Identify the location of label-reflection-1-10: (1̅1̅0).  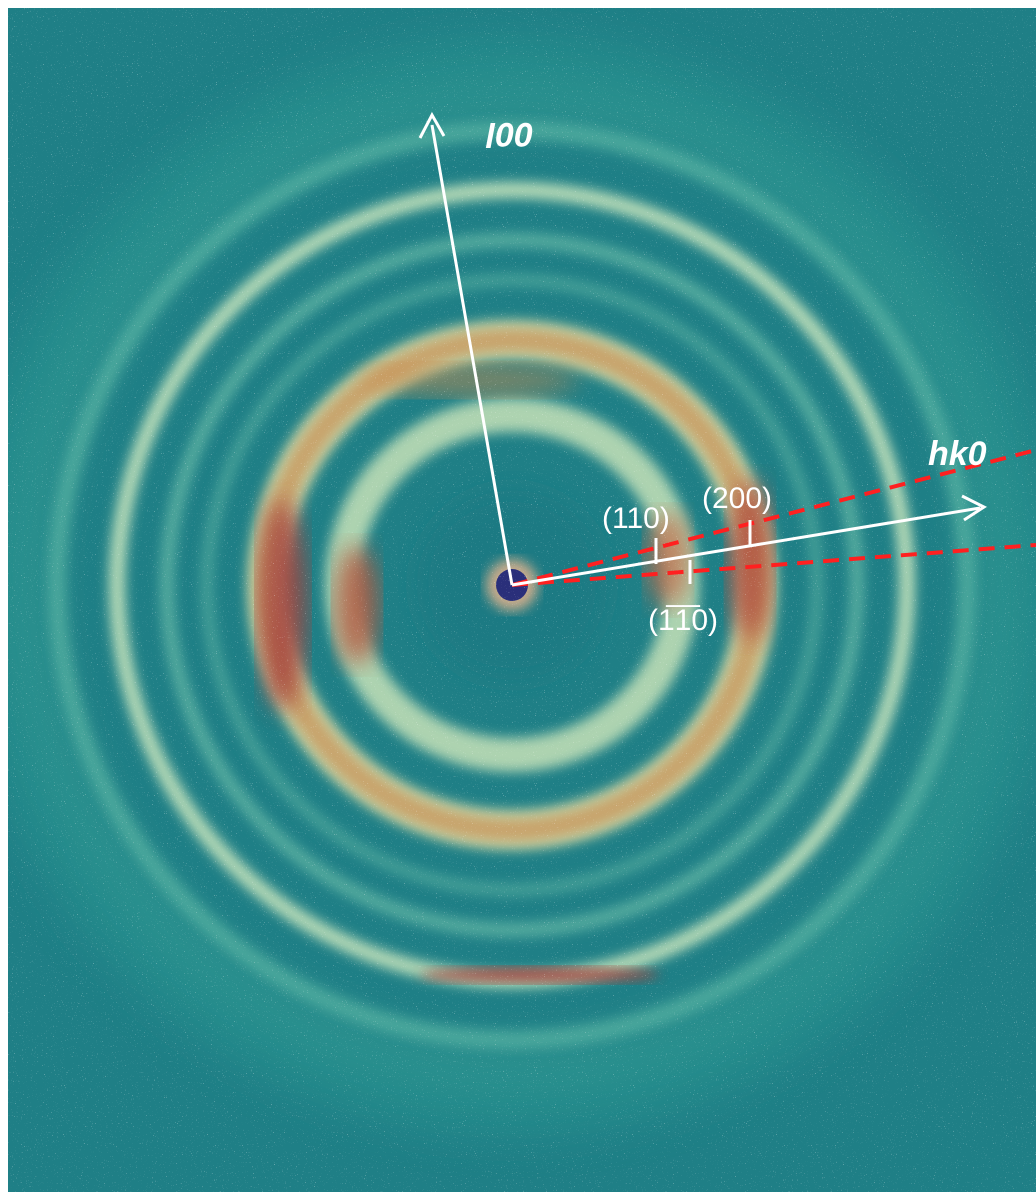
(683, 620).